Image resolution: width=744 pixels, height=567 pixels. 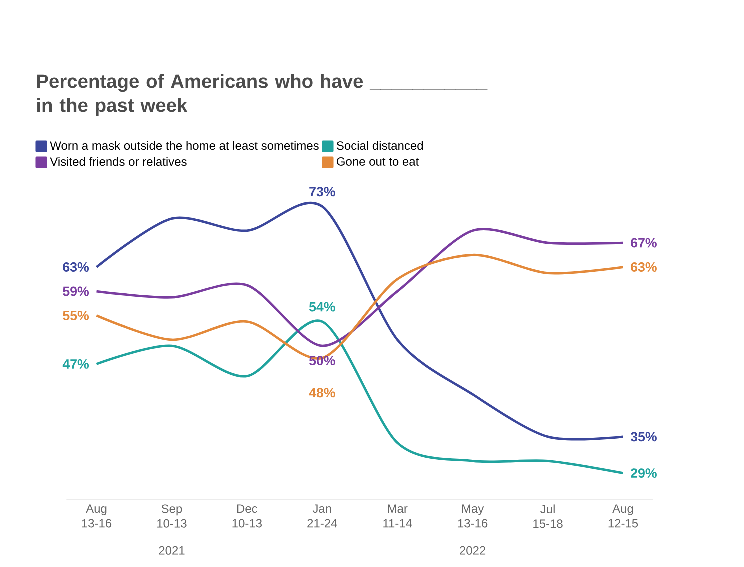 What do you see at coordinates (184, 145) in the screenshot?
I see `legend-label: Worn a mask outside the home at least sometimes` at bounding box center [184, 145].